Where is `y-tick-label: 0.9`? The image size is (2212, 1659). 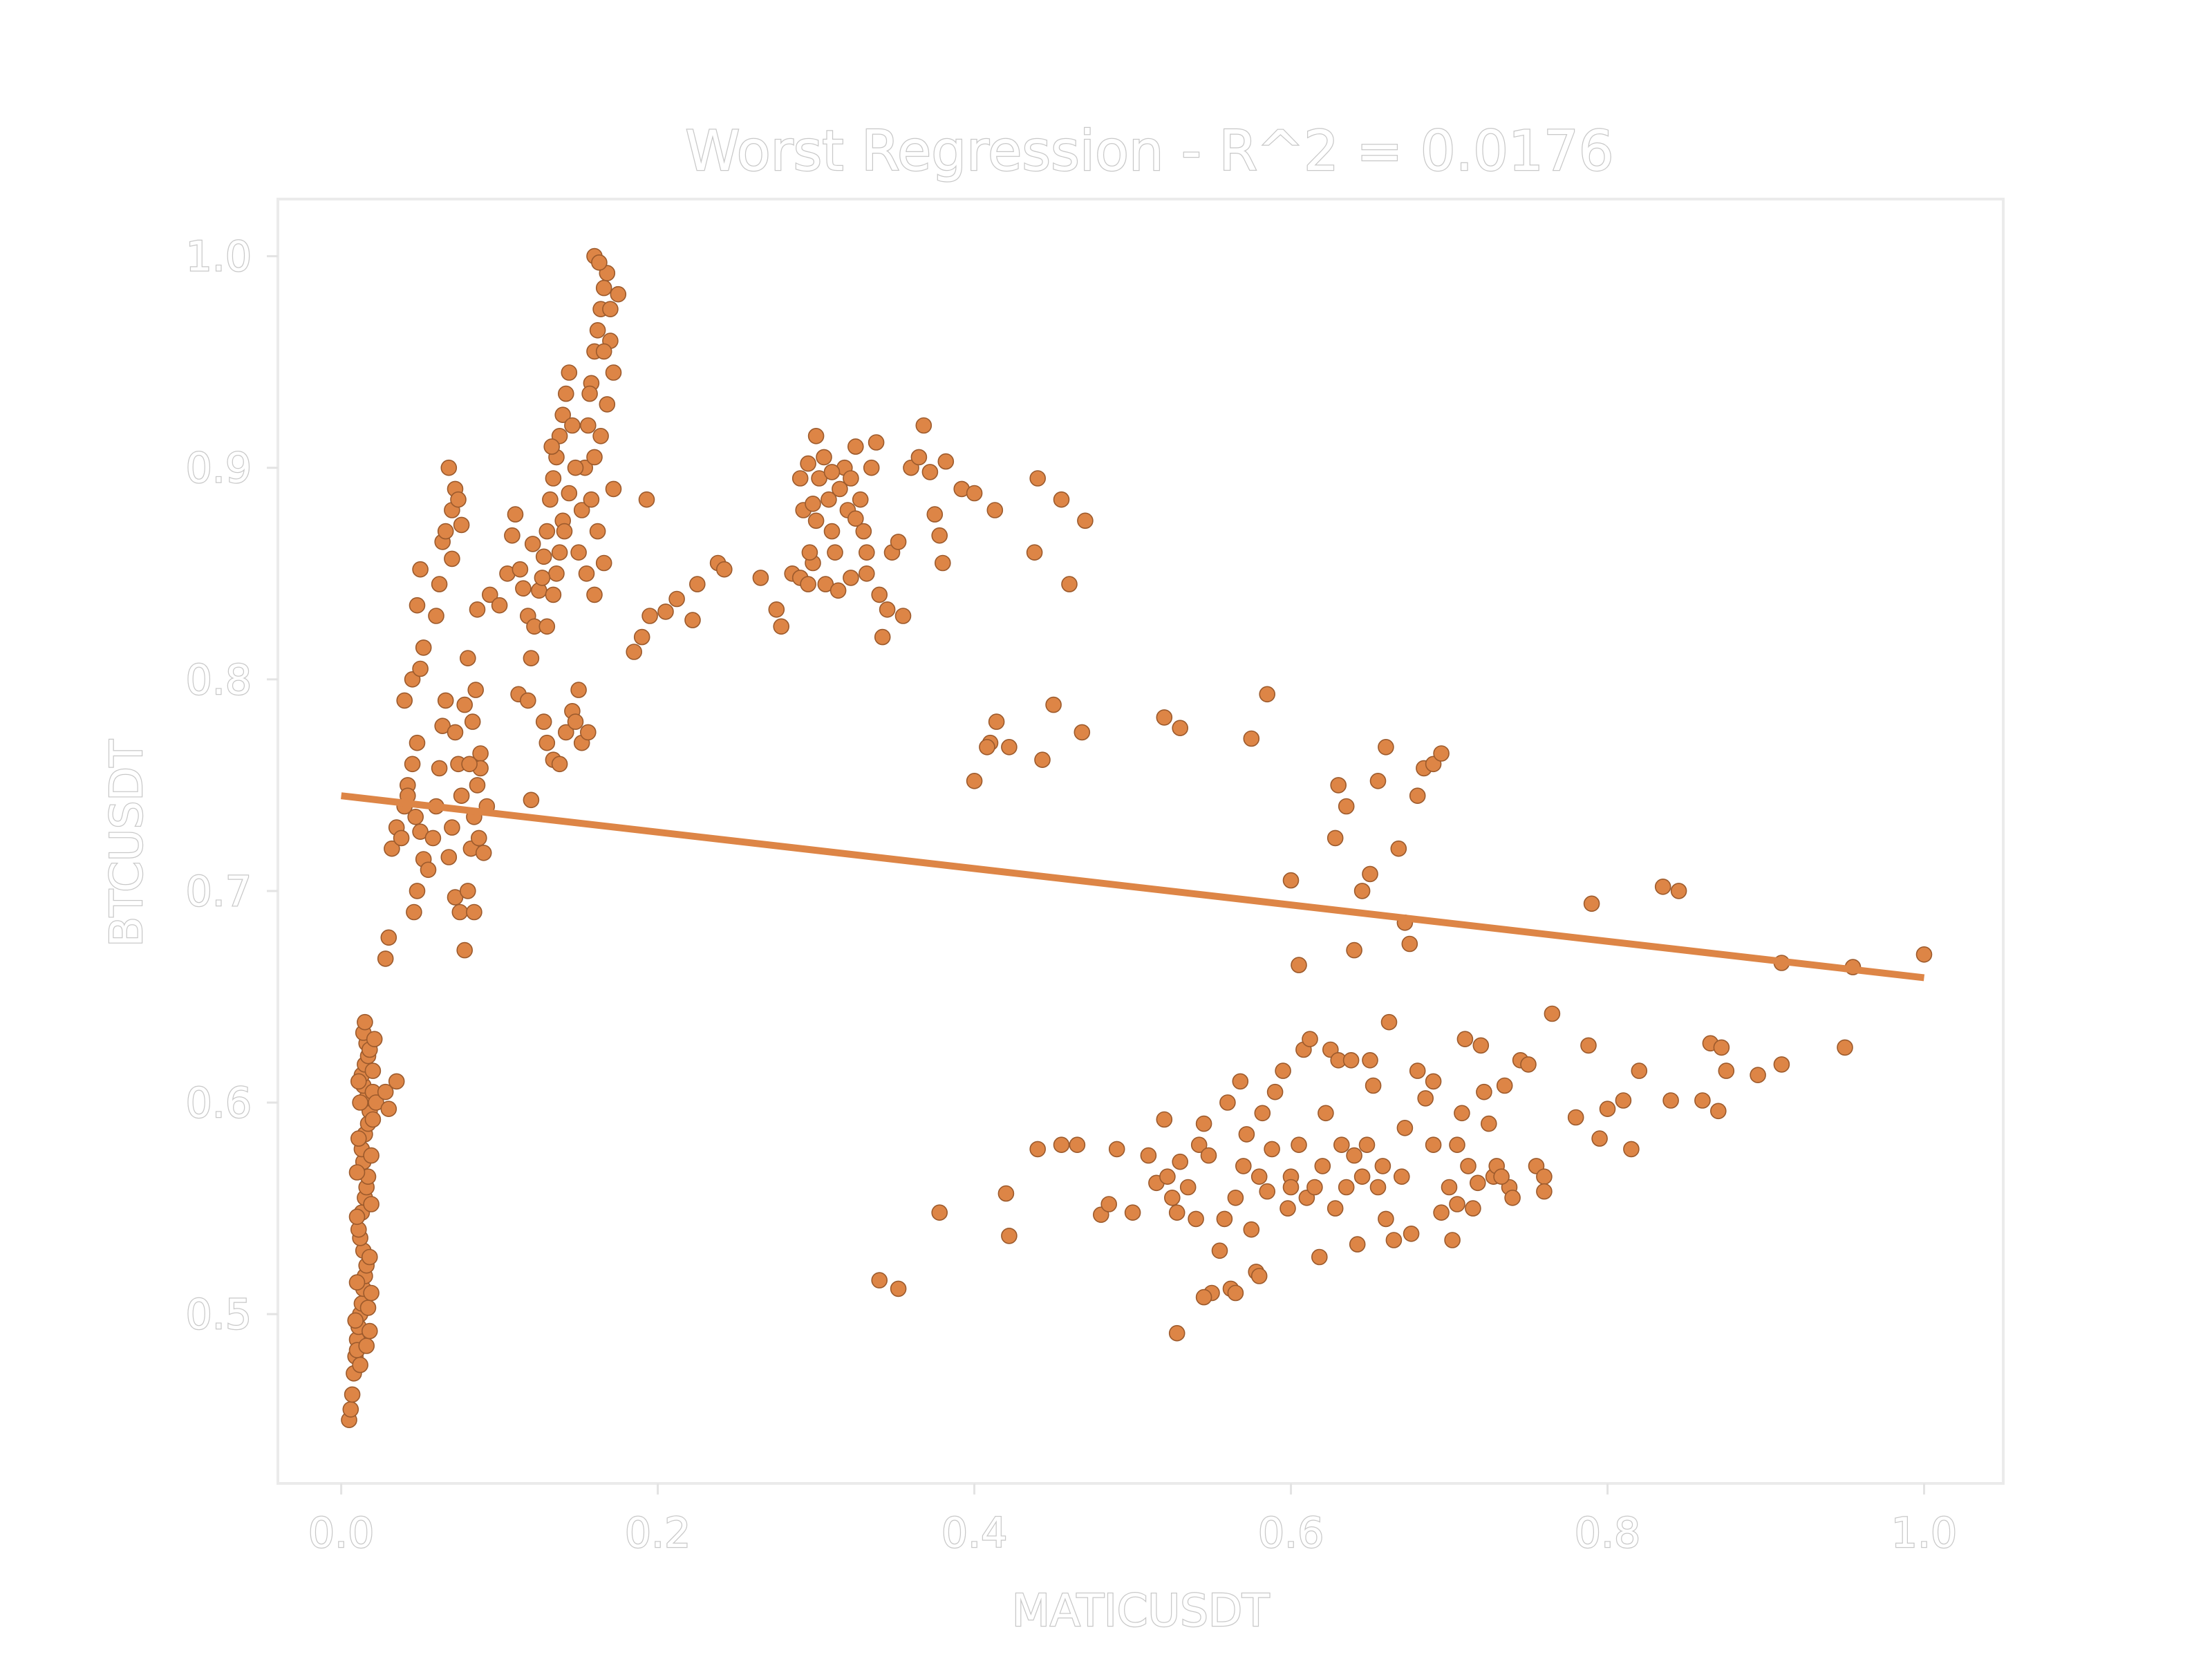
y-tick-label: 0.9 is located at coordinates (219, 468).